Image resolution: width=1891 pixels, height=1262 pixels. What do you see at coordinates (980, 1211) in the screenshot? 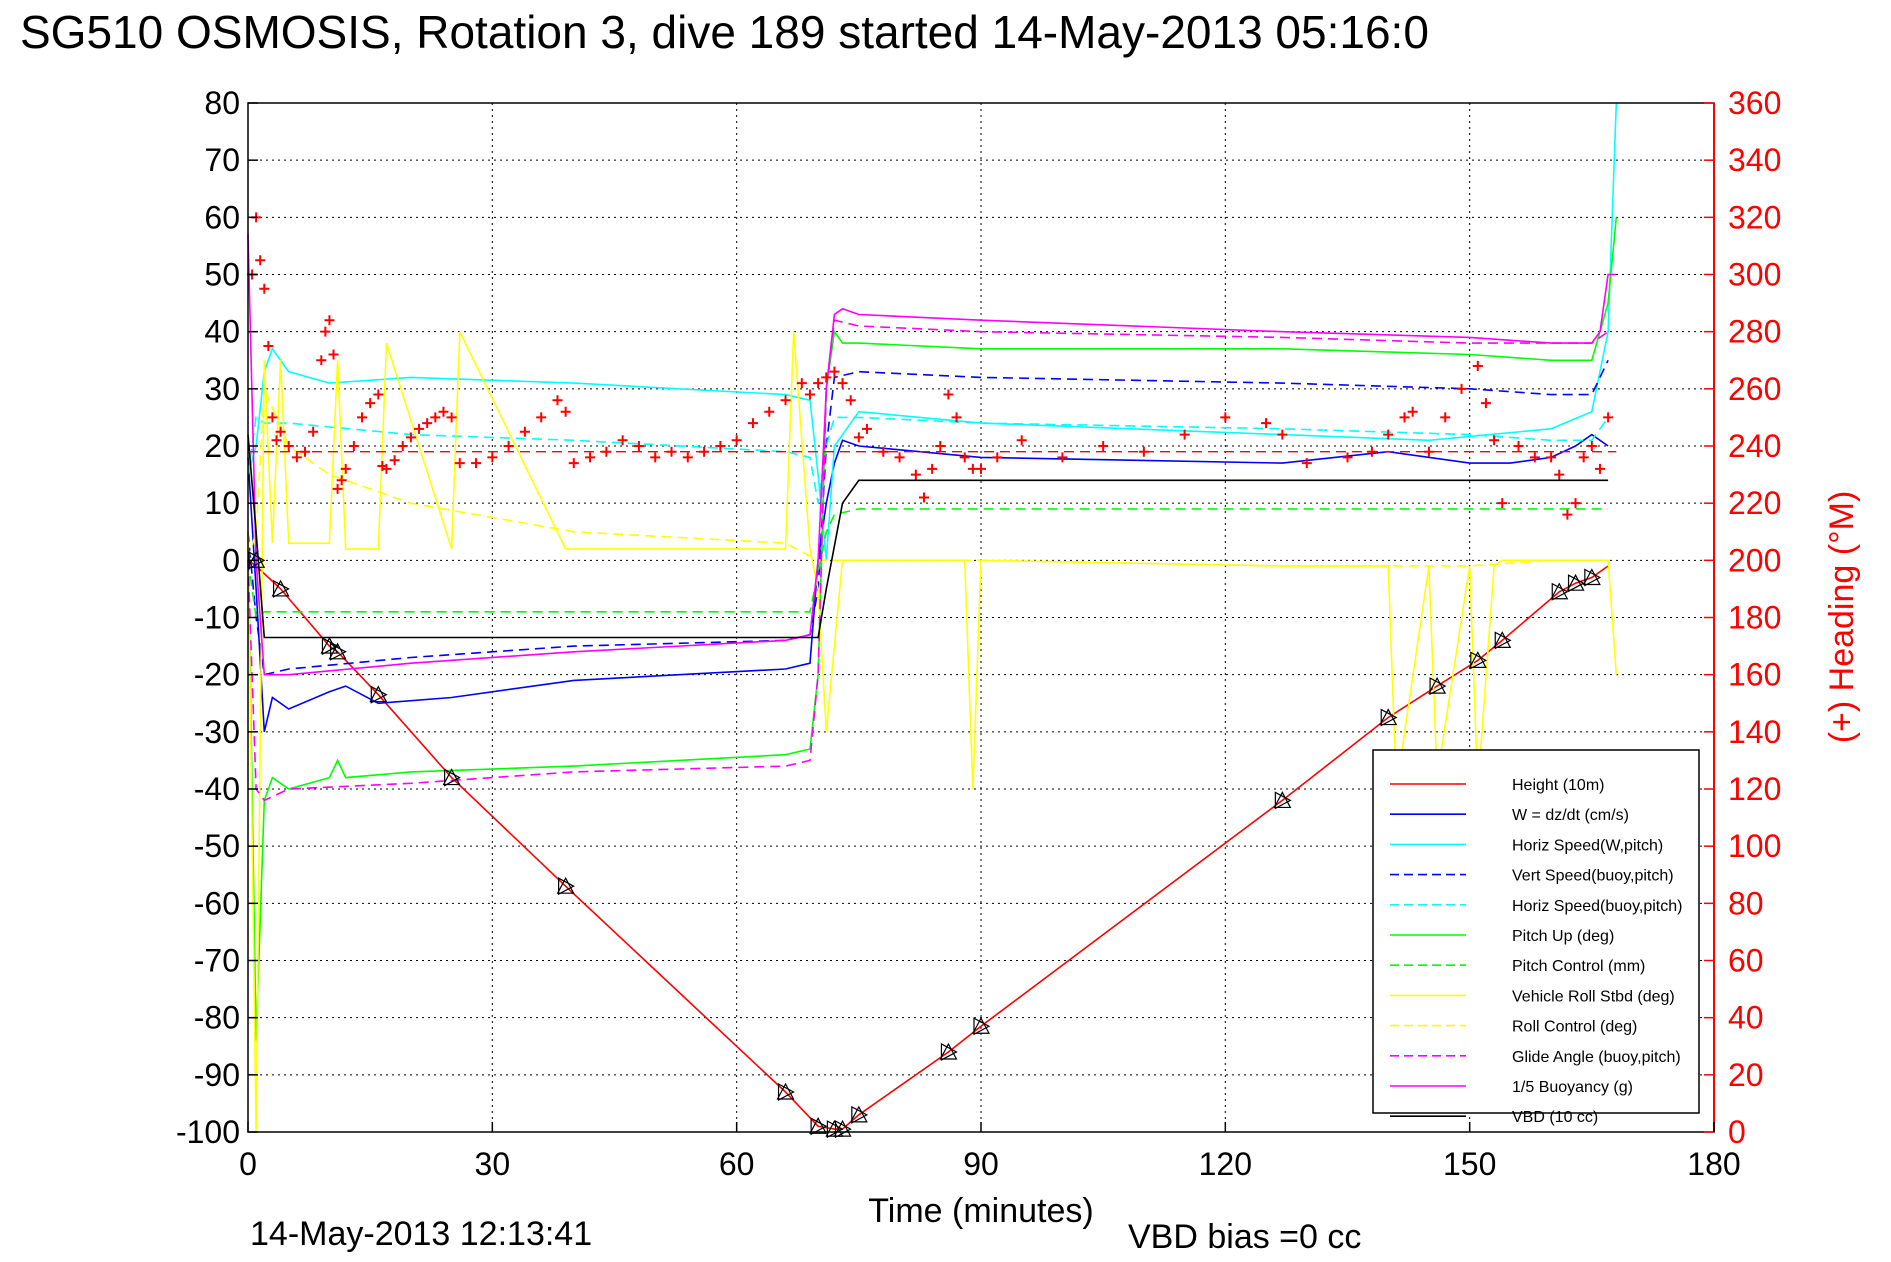
I see `x-axis-label: Time (minutes)` at bounding box center [980, 1211].